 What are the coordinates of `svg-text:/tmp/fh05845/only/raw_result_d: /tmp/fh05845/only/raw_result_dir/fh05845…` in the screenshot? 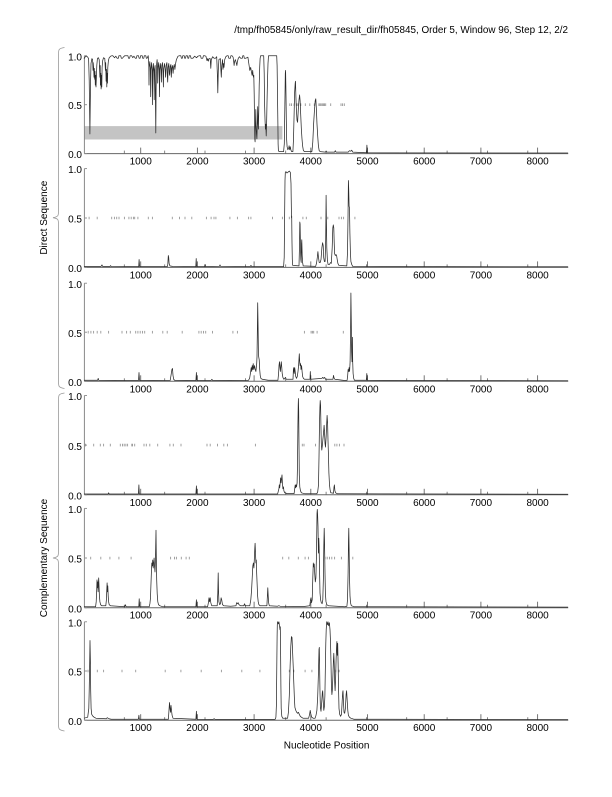 It's located at (401, 30).